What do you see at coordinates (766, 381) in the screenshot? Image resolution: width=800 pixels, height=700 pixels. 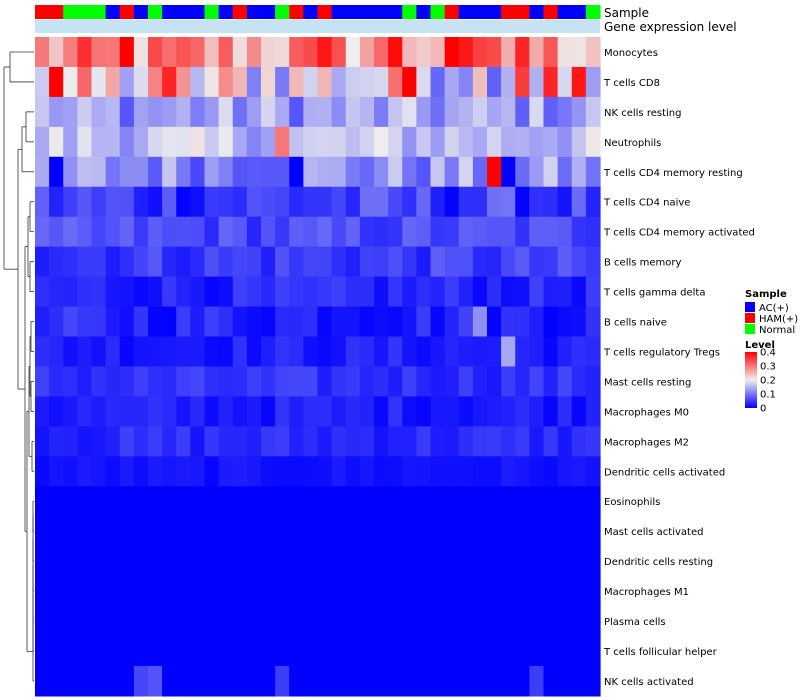 I see `level-ticks: 0.4 0.3 0.2 0.1 0` at bounding box center [766, 381].